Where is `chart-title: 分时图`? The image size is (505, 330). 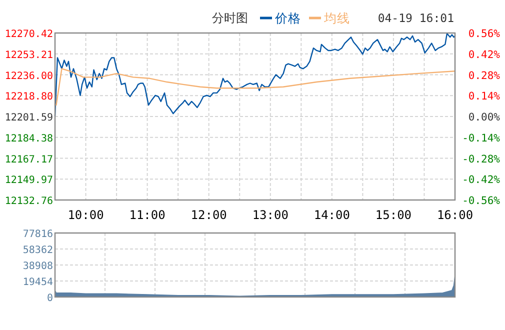 chart-title: 分时图 is located at coordinates (230, 18).